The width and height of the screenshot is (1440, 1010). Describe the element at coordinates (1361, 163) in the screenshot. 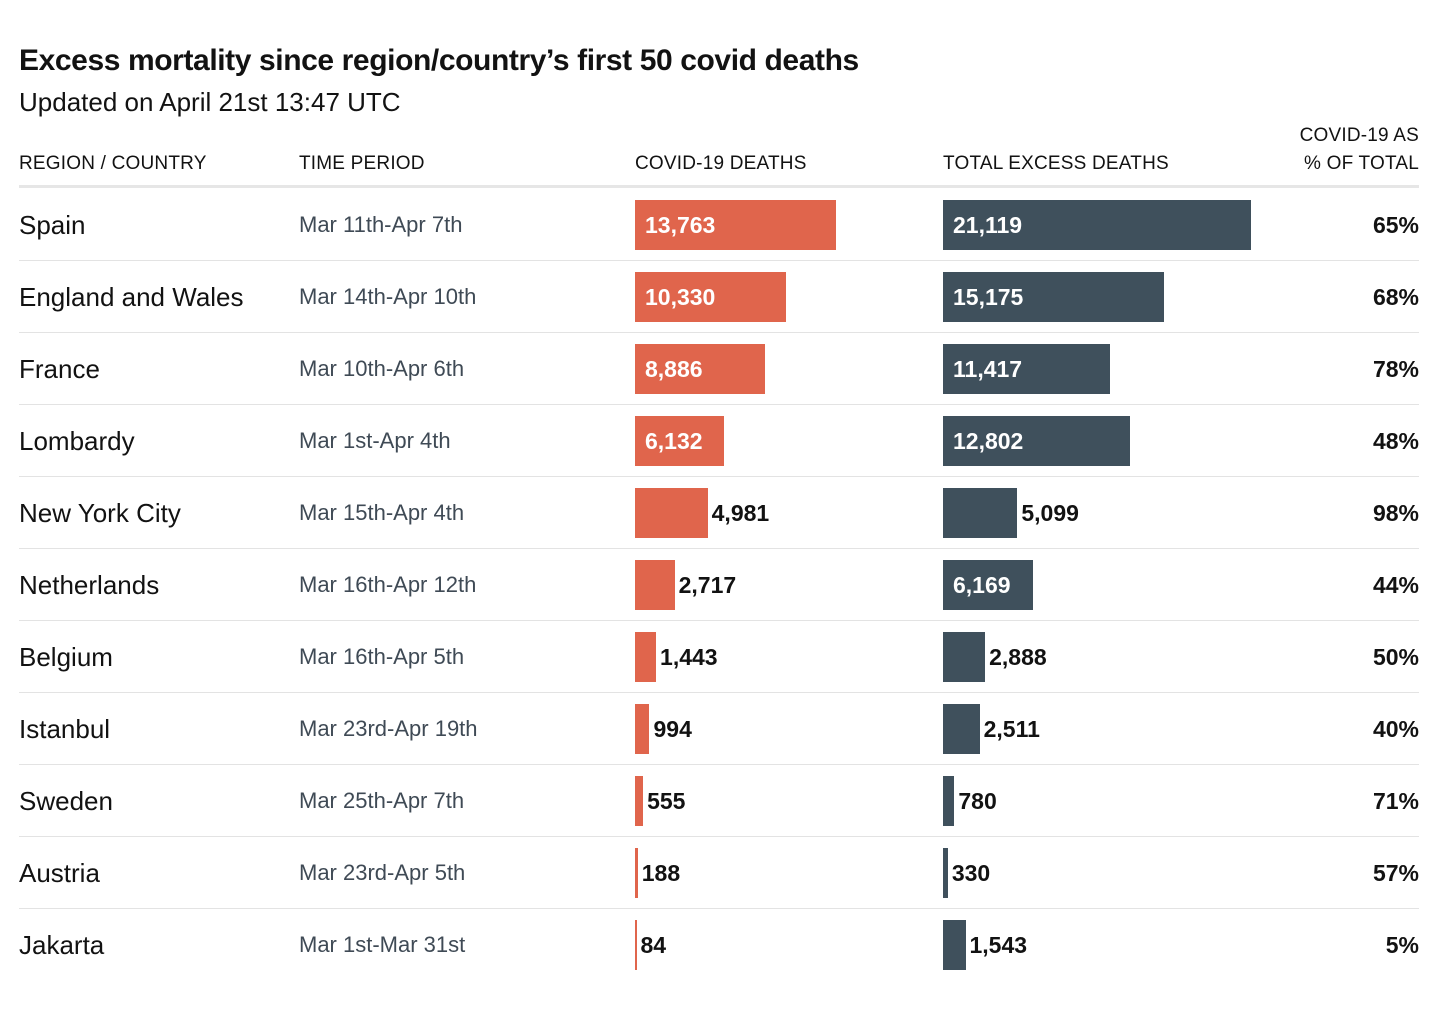

I see `header-percent-line-2: % OF TOTAL` at that location.